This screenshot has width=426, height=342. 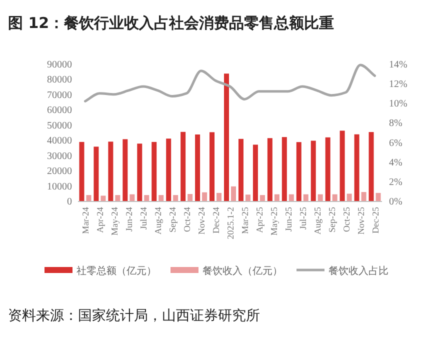 What do you see at coordinates (187, 219) in the screenshot?
I see `x-tick-label: Oct-24` at bounding box center [187, 219].